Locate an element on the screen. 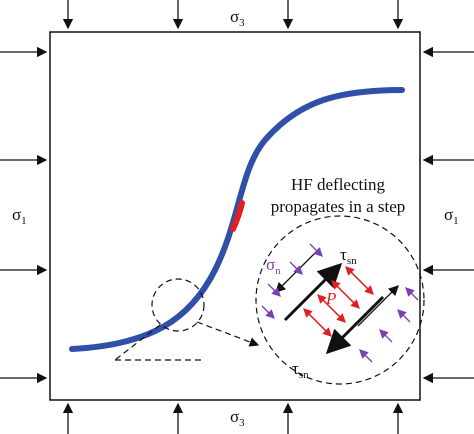 Image resolution: width=474 pixels, height=434 pixels. sigma1-right: σ1 is located at coordinates (451, 216).